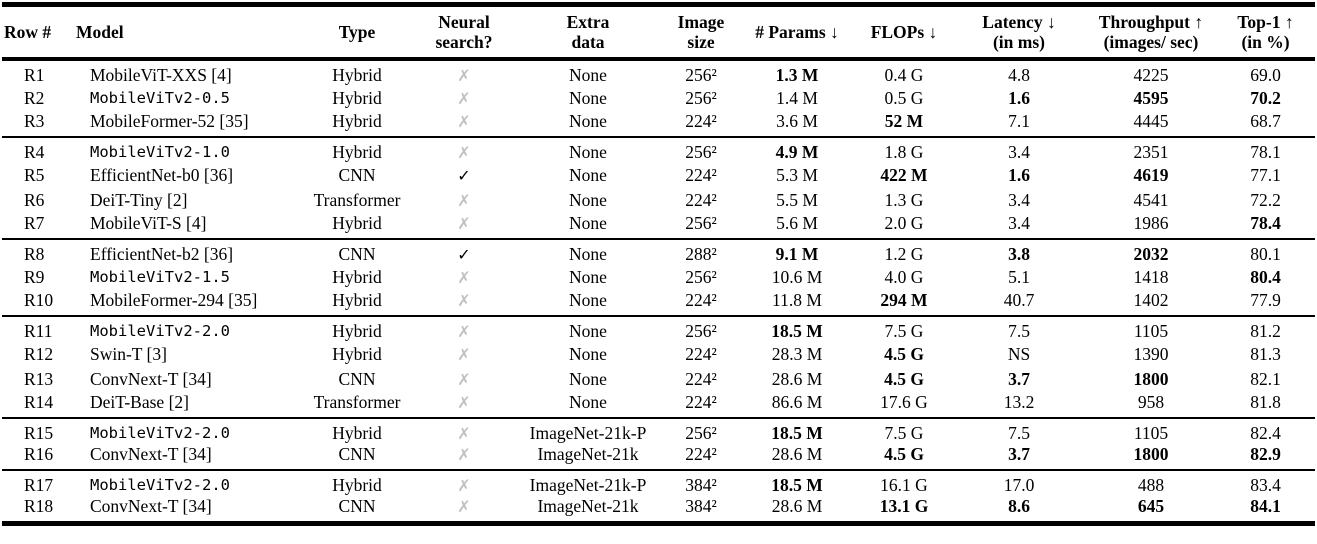  Describe the element at coordinates (1265, 331) in the screenshot. I see `cell-R11-top1: 81.2` at that location.